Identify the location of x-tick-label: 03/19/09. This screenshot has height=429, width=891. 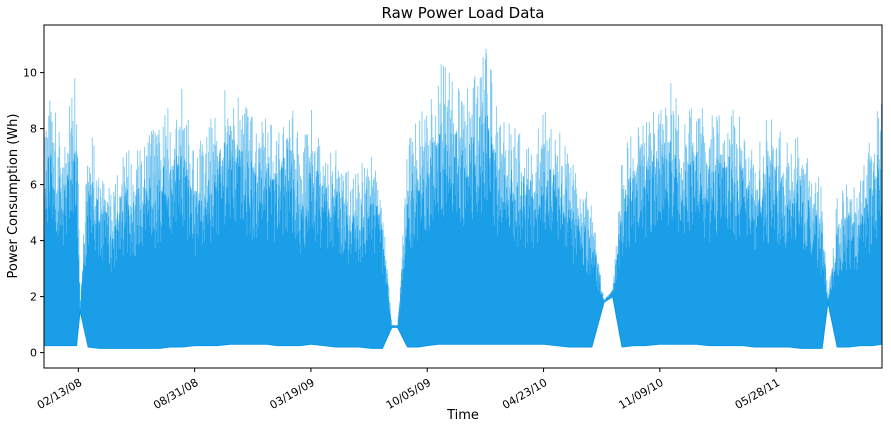
(292, 394).